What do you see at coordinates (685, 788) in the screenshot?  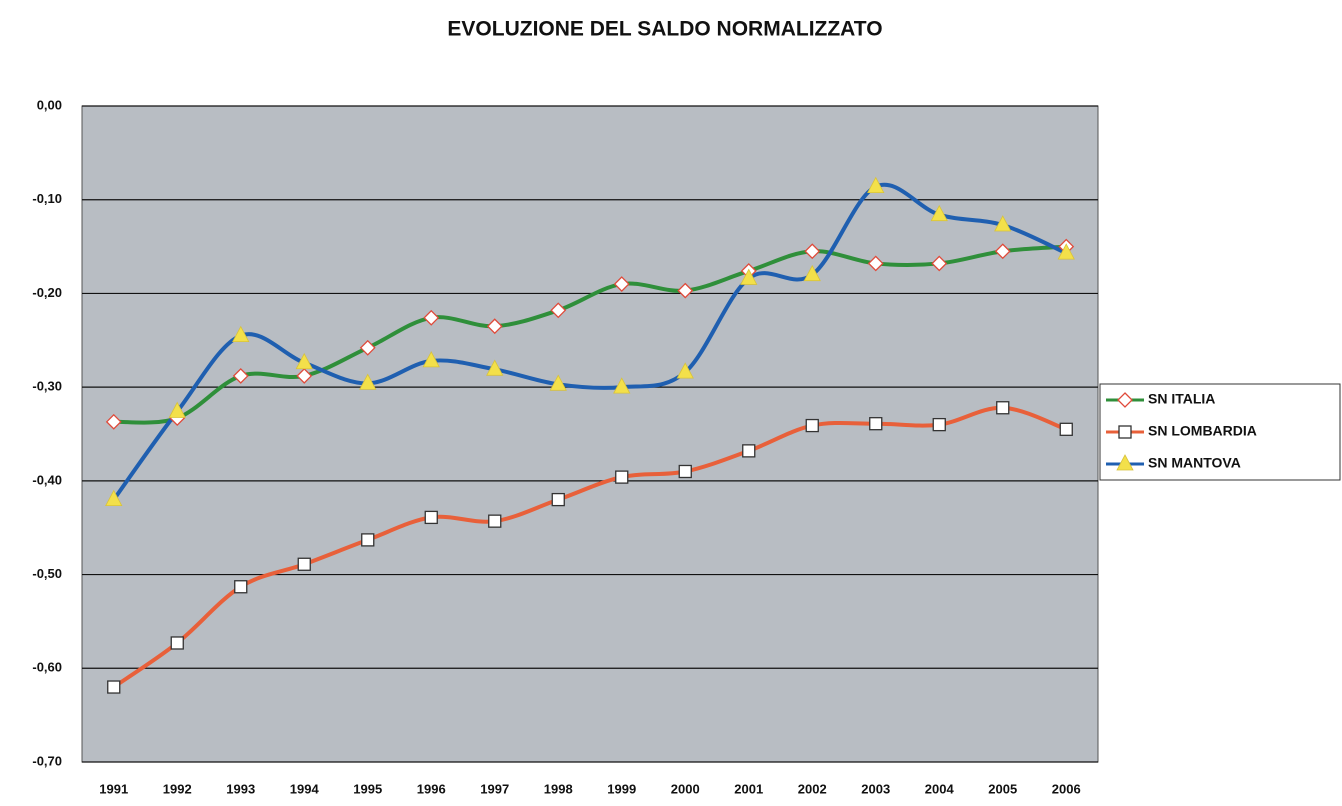 I see `x-tick-label: 2000` at bounding box center [685, 788].